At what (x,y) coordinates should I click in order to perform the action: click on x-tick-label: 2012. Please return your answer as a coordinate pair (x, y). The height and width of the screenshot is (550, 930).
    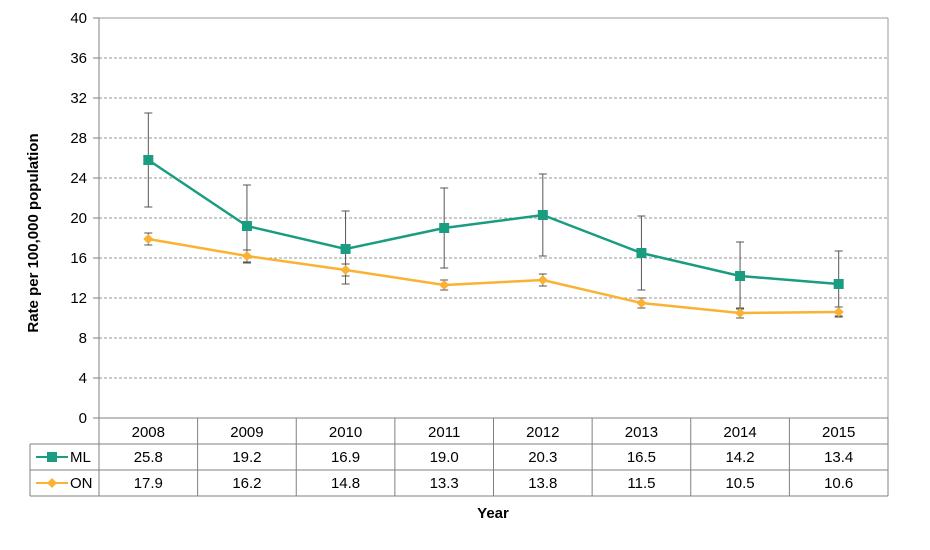
    Looking at the image, I should click on (542, 432).